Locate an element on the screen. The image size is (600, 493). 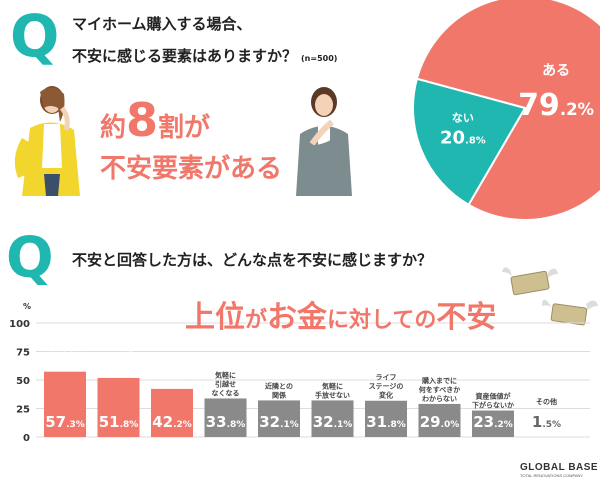
y-tick-label: 25 is located at coordinates (23, 410).